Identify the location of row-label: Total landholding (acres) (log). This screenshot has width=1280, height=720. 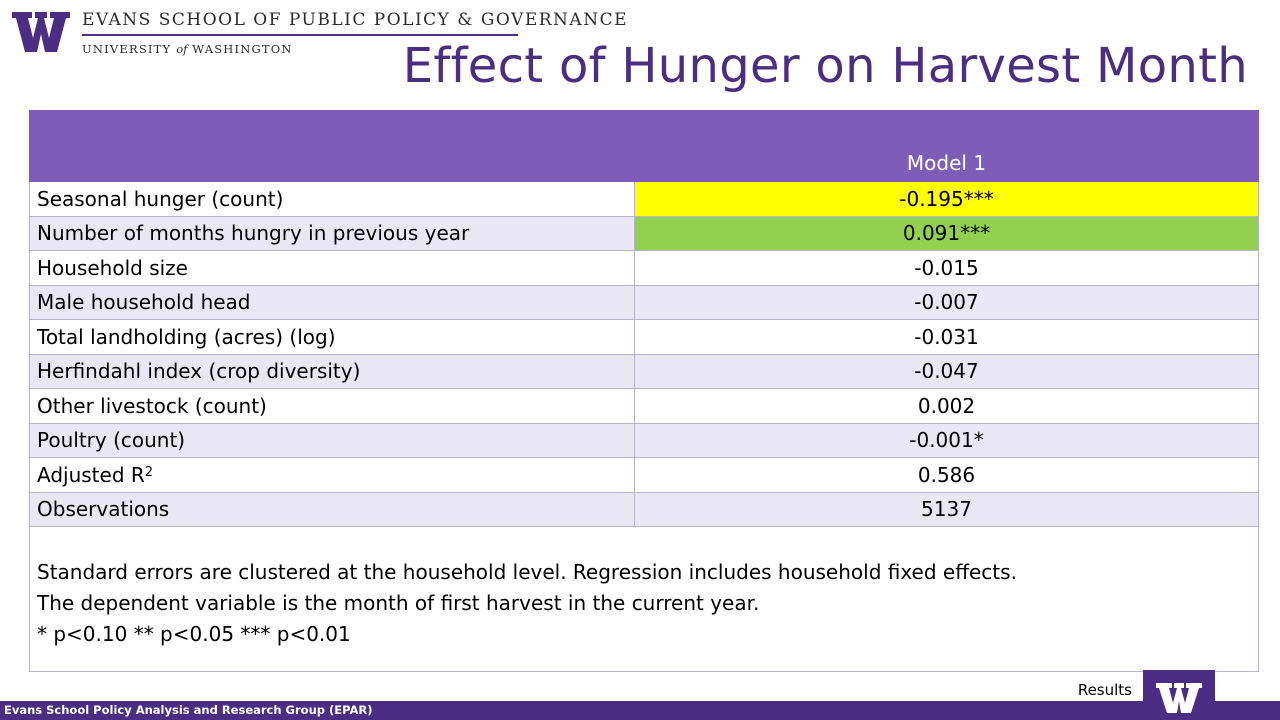
(332, 337).